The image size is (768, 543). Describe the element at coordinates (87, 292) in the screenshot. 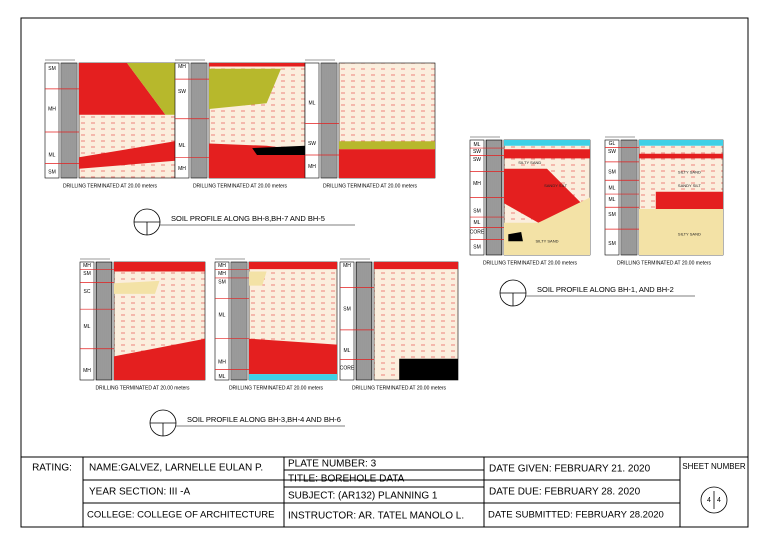

I see `layer-label: SC` at that location.